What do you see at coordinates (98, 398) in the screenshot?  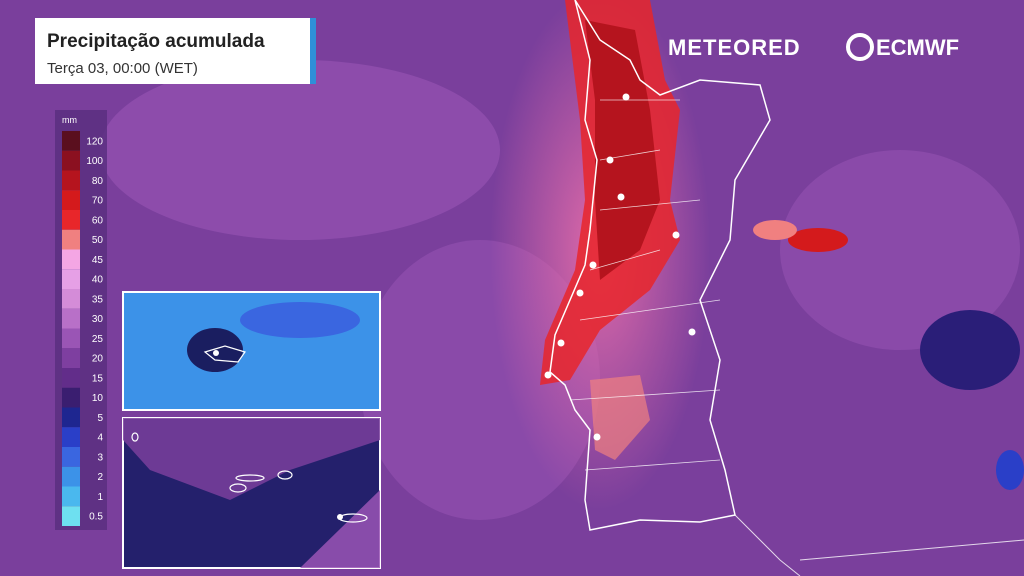 I see `legend-label: 10` at bounding box center [98, 398].